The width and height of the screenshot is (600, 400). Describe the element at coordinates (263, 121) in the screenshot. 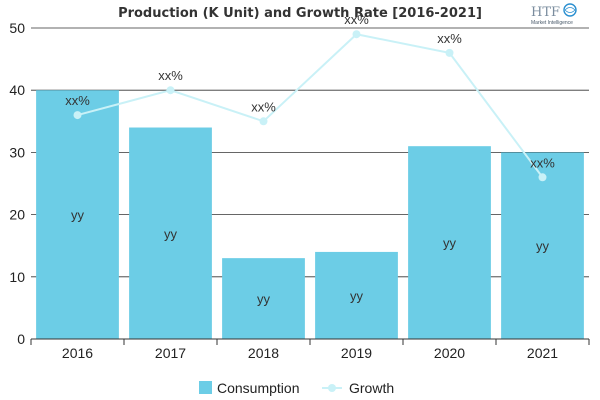

I see `growth-point-2018` at that location.